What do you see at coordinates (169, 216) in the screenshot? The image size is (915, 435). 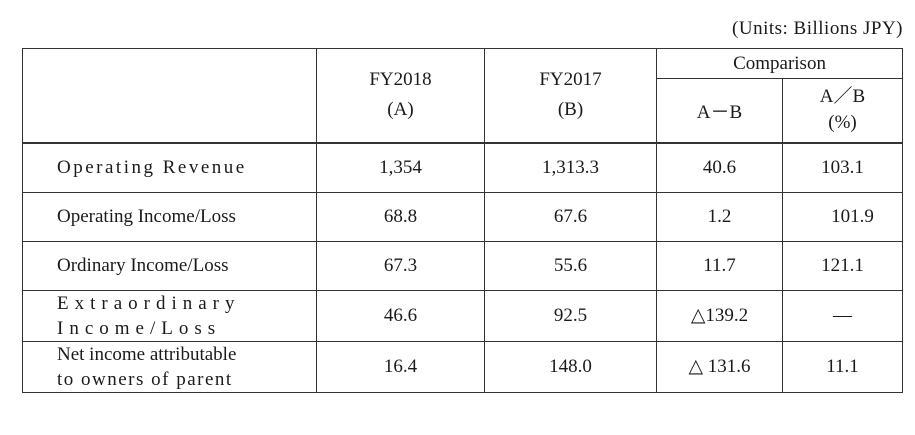 I see `row-label: Operating Income/Loss` at bounding box center [169, 216].